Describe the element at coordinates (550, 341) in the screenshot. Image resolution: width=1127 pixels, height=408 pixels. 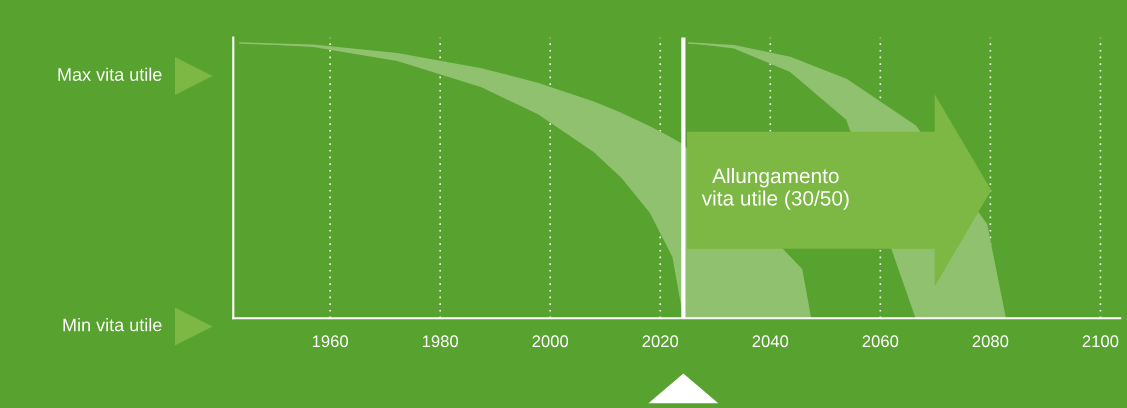
I see `x-tick-label: 2000` at that location.